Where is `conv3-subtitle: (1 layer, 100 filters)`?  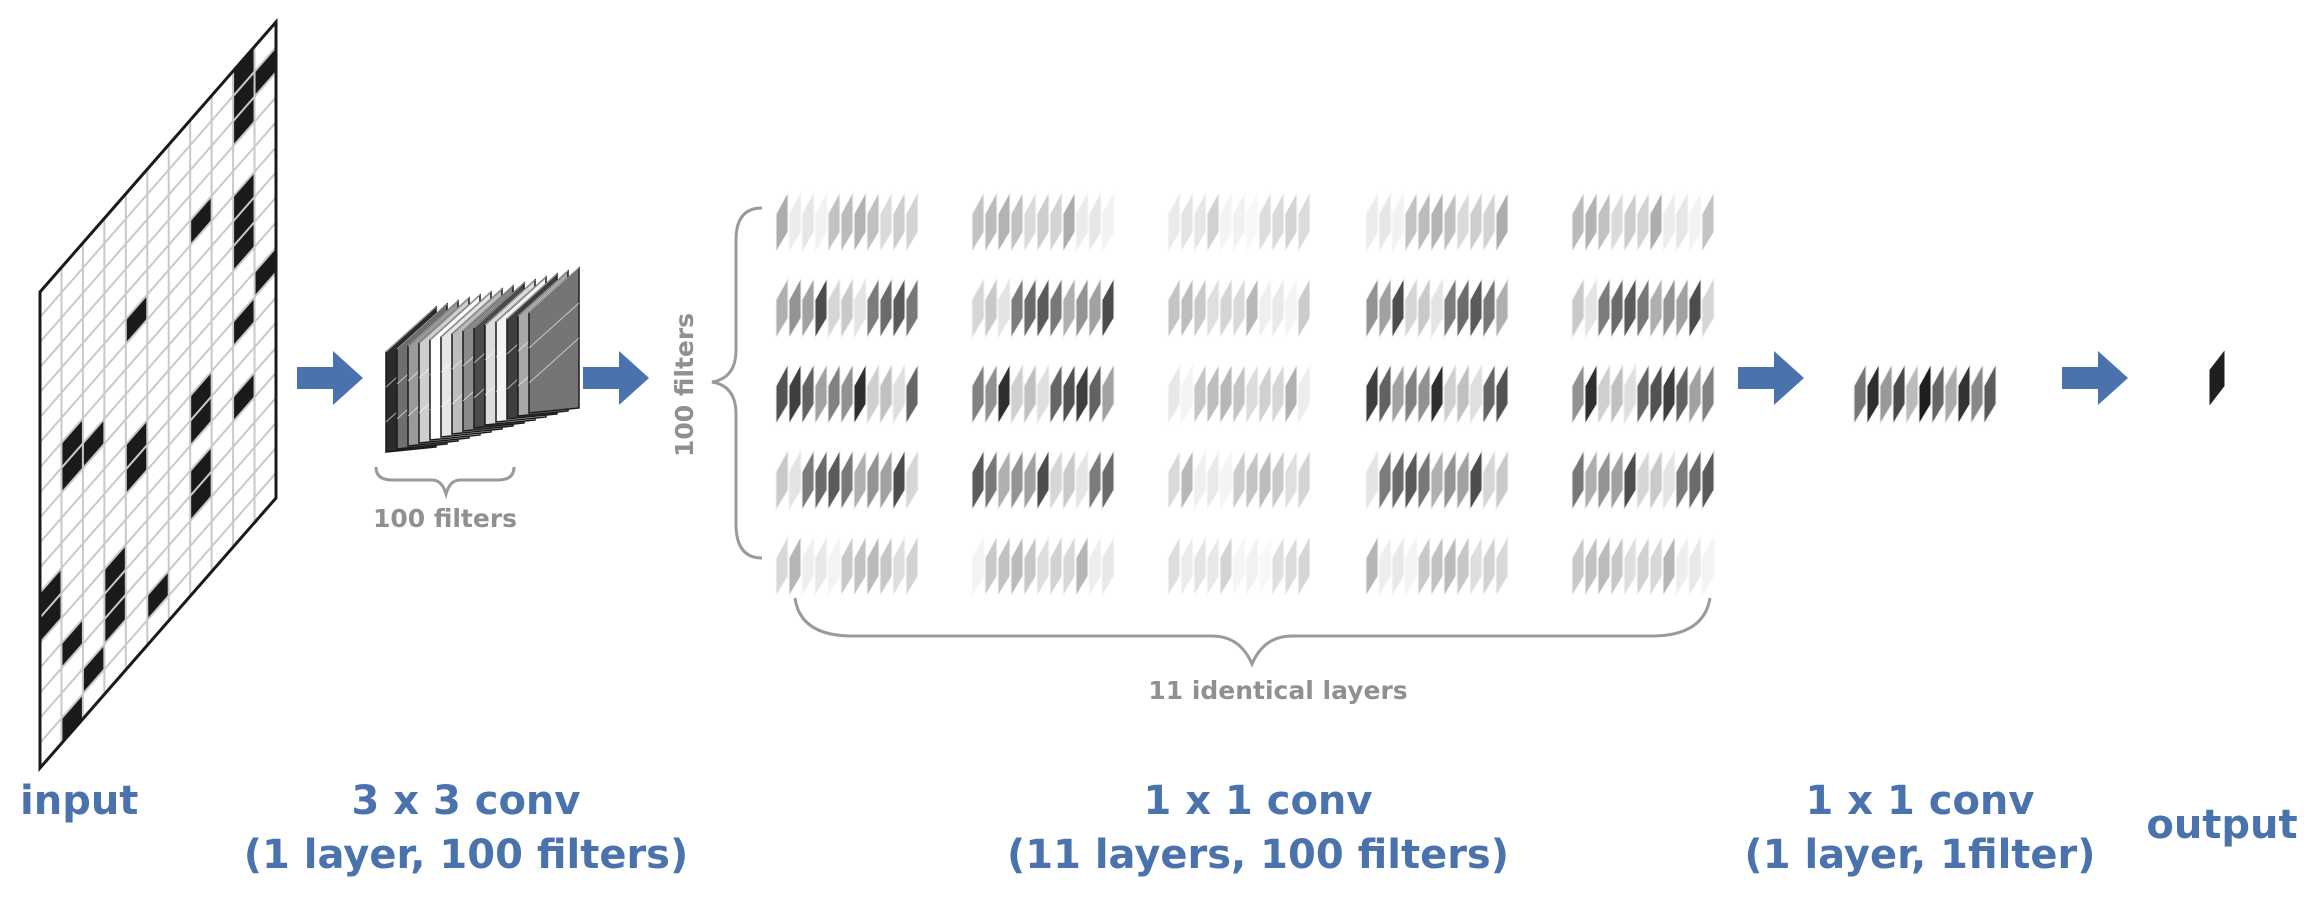
conv3-subtitle: (1 layer, 100 filters) is located at coordinates (466, 855).